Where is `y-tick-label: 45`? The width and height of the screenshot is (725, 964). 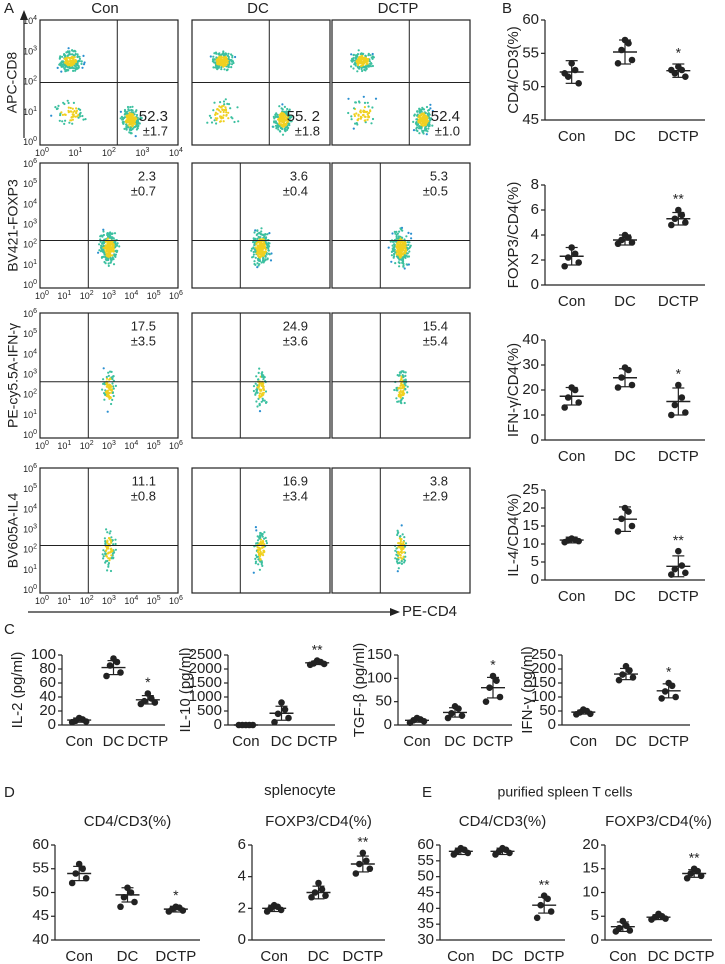
y-tick-label: 45 is located at coordinates (530, 119).